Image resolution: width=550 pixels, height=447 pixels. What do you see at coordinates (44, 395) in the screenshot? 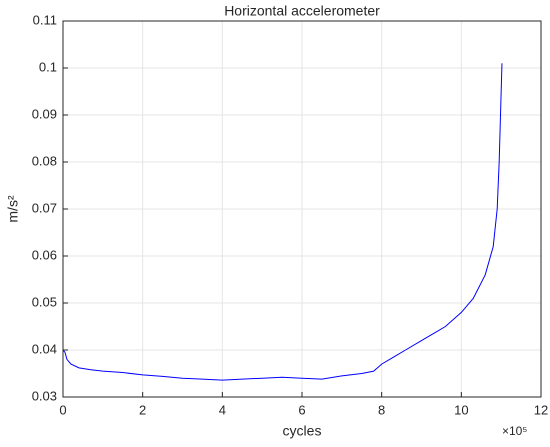
I see `y-tick-label: 0.03` at bounding box center [44, 395].